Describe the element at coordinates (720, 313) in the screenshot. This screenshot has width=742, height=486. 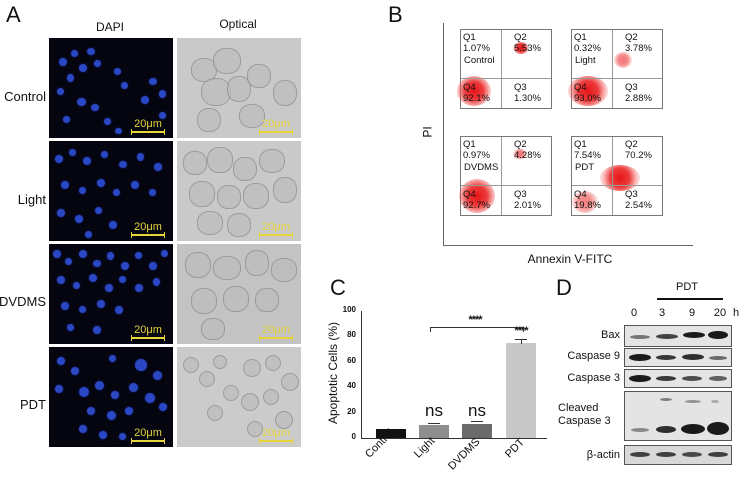
I see `time-20: 20` at that location.